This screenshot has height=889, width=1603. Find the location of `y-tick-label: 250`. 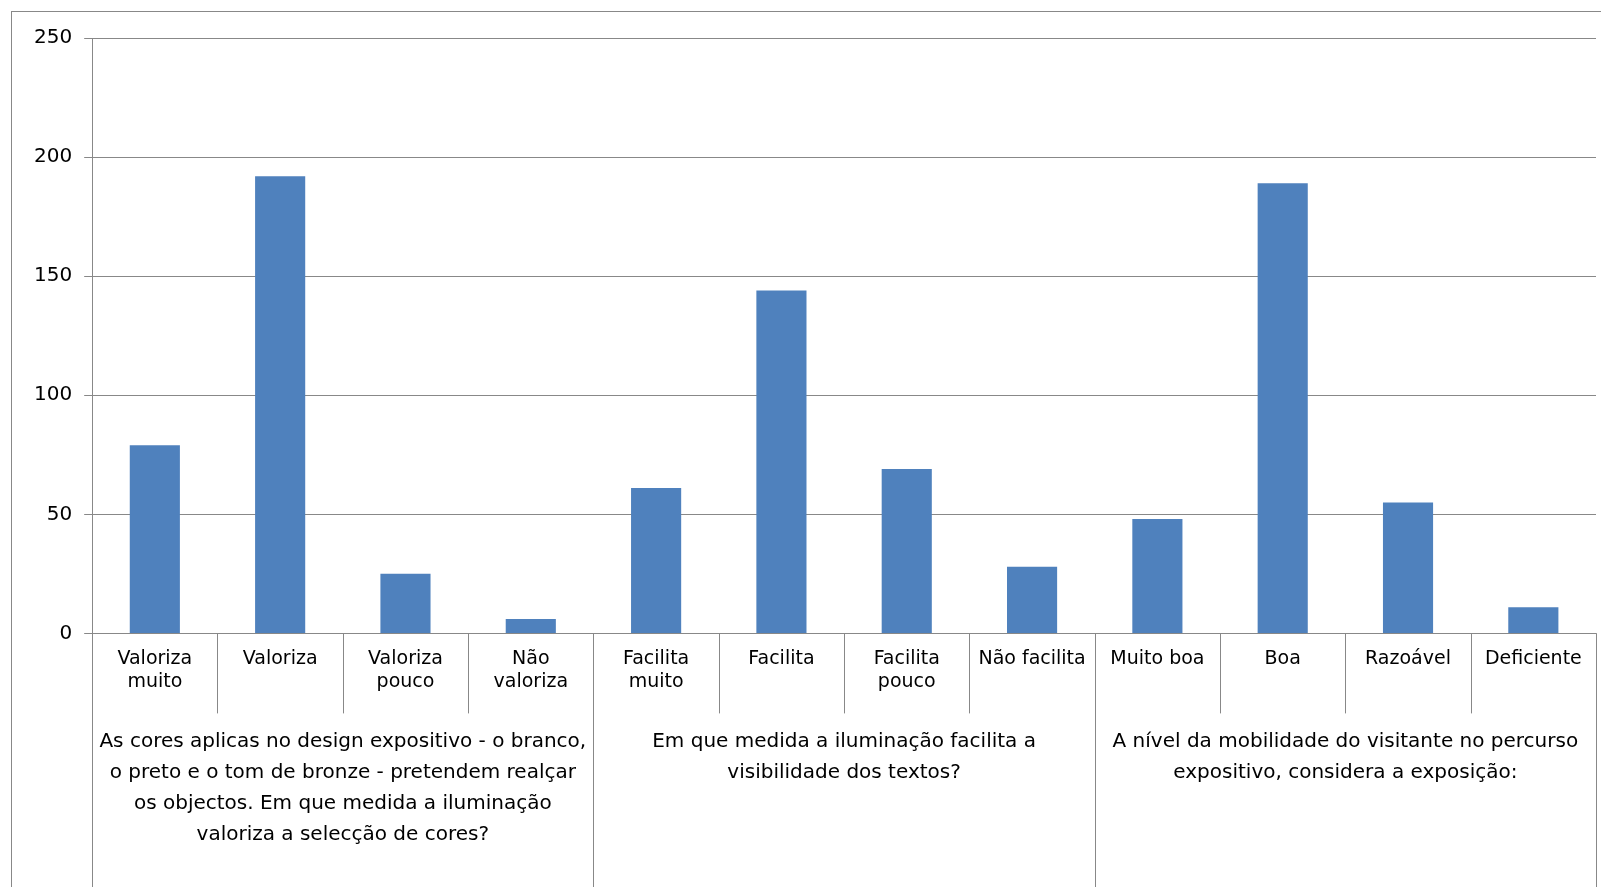

y-tick-label: 250 is located at coordinates (53, 36).